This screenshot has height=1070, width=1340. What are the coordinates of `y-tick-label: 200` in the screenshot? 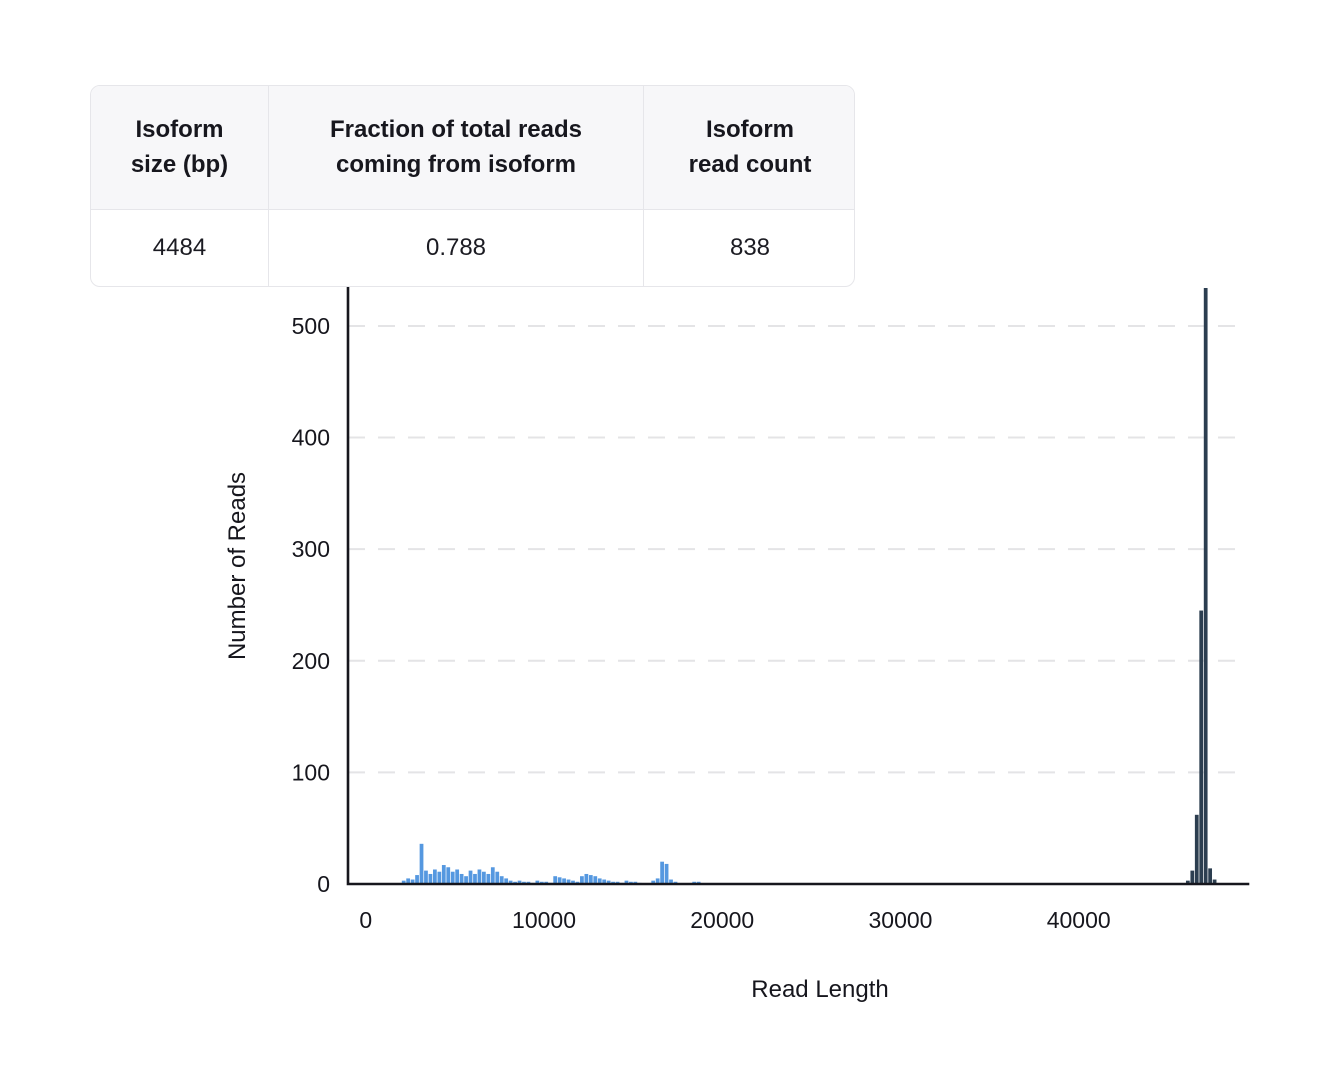 It's located at (311, 661).